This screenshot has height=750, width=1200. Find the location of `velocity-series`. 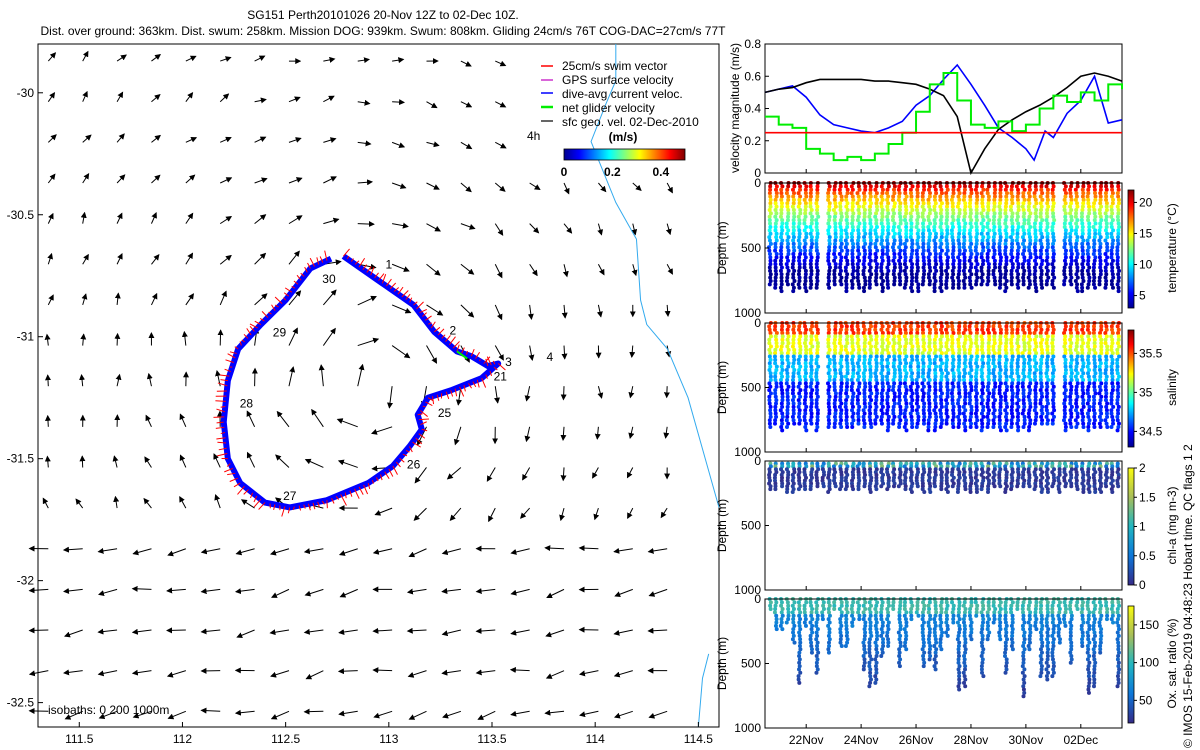

velocity-series is located at coordinates (943, 119).